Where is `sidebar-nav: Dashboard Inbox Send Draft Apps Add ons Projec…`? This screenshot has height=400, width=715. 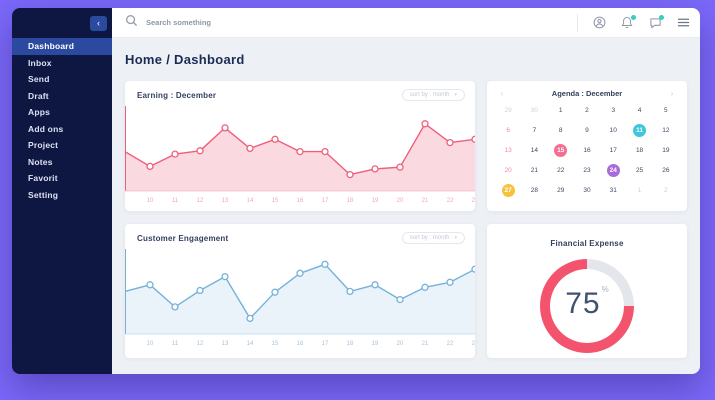
sidebar-nav: Dashboard Inbox Send Draft Apps Add ons Projec… is located at coordinates (62, 120).